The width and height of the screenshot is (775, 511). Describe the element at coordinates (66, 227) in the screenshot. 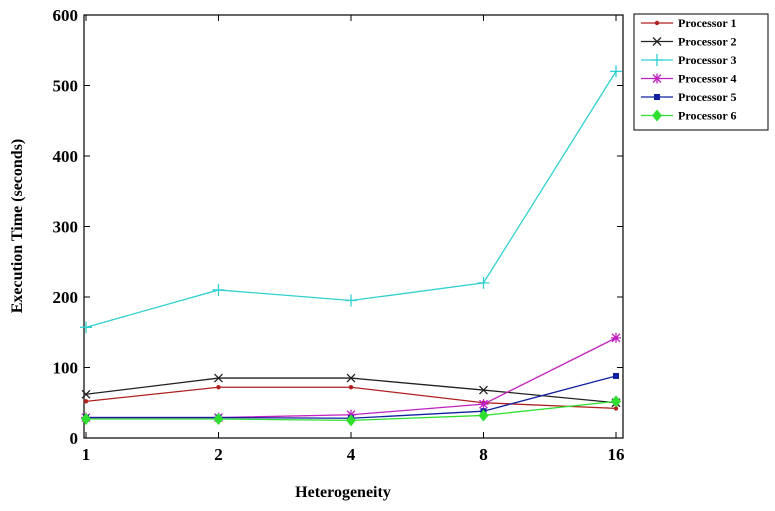

I see `y-tick-label: 300` at that location.